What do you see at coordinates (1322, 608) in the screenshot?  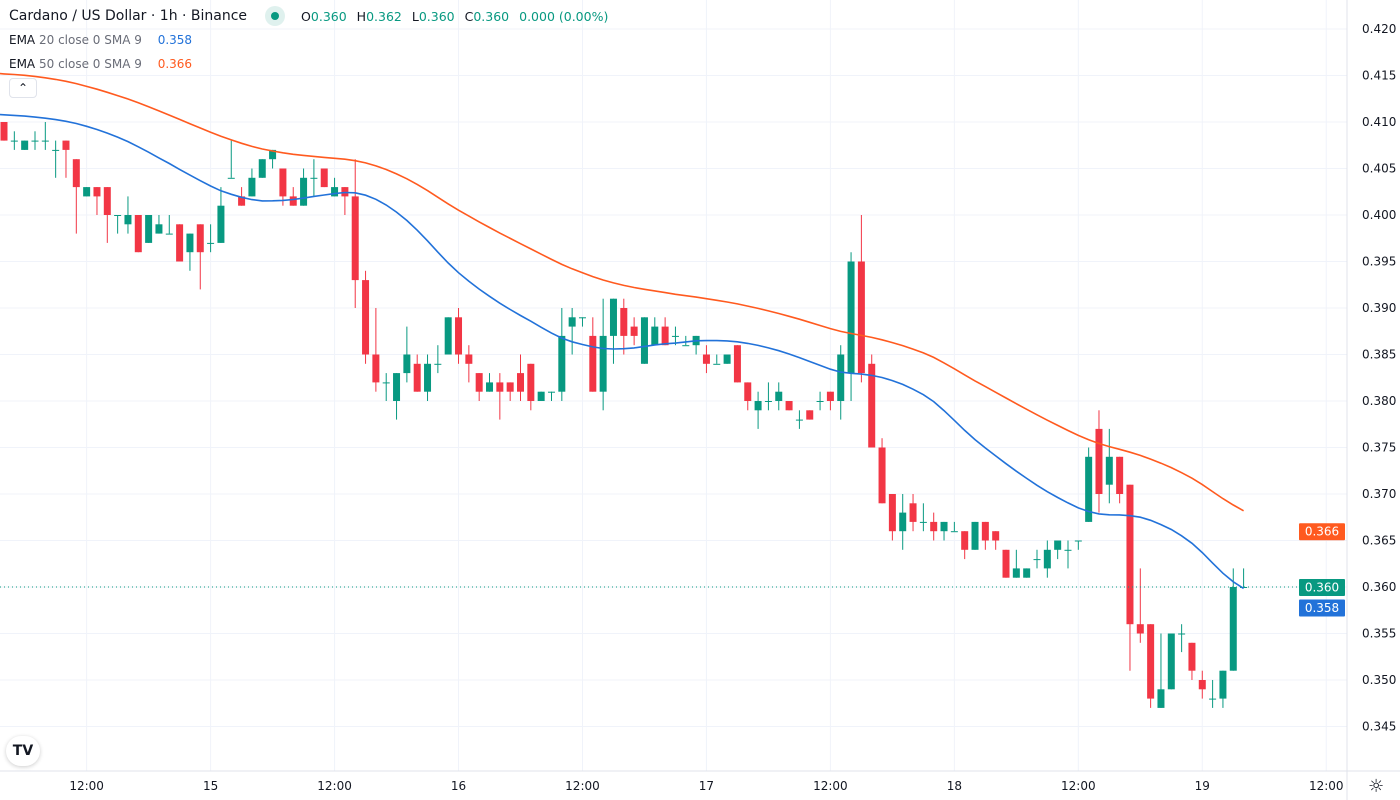 I see `price-label-bg` at bounding box center [1322, 608].